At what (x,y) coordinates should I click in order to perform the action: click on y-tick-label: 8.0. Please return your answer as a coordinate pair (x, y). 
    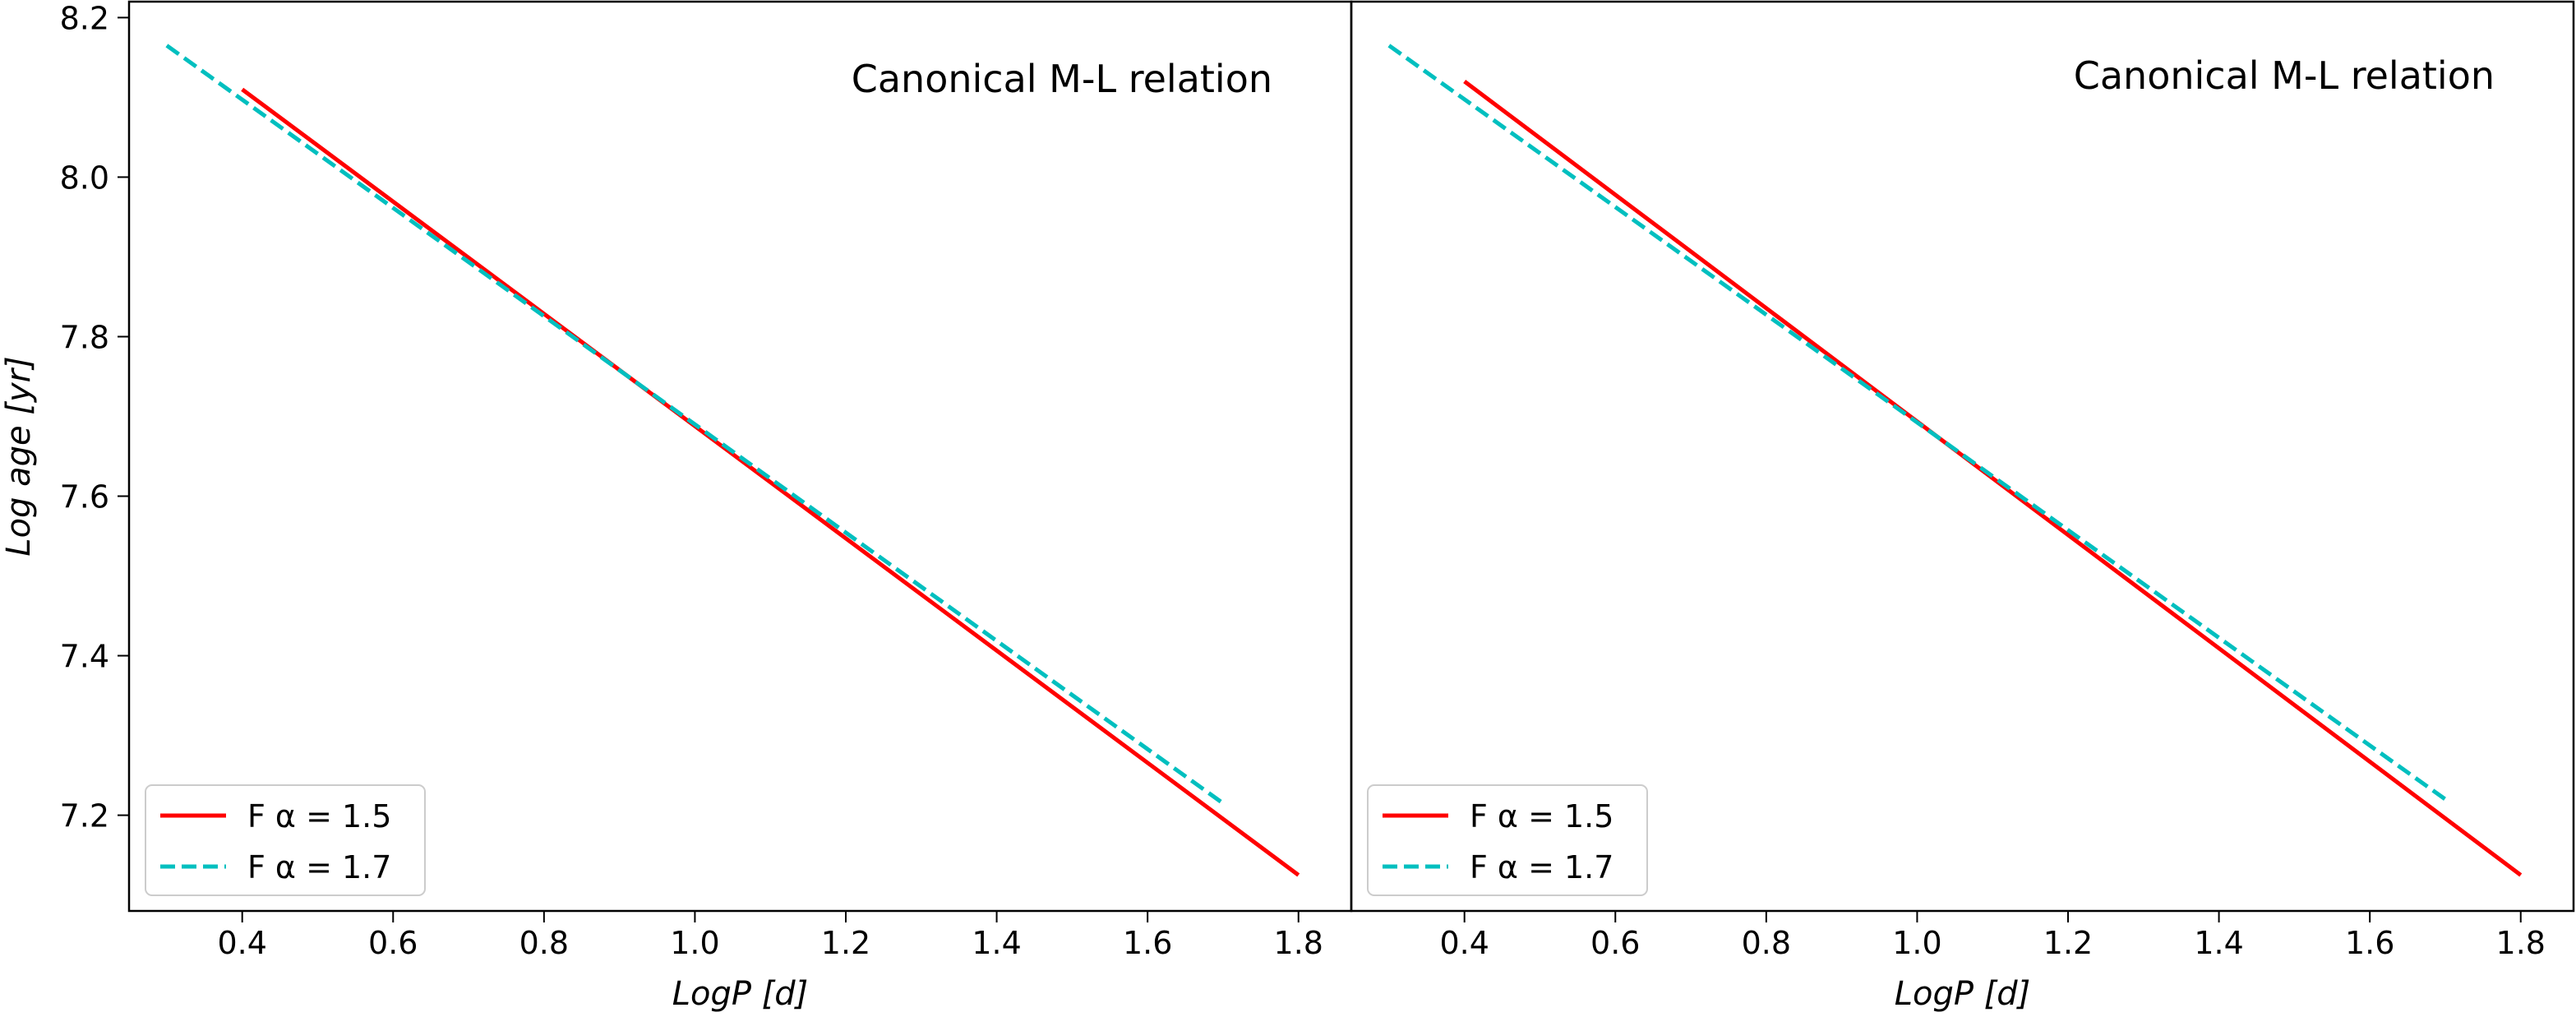
    Looking at the image, I should click on (85, 177).